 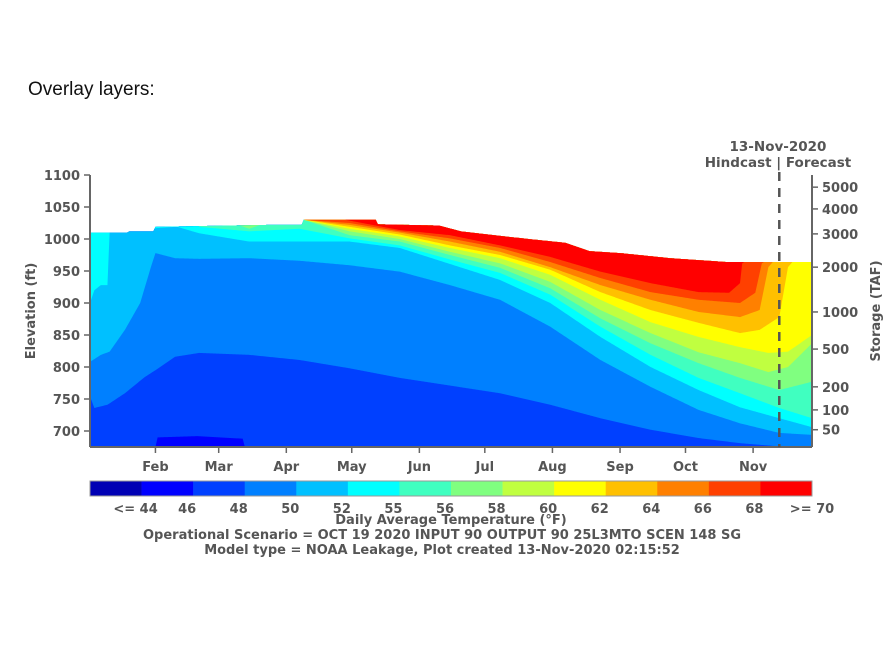 What do you see at coordinates (703, 509) in the screenshot?
I see `colorbar-label: 66` at bounding box center [703, 509].